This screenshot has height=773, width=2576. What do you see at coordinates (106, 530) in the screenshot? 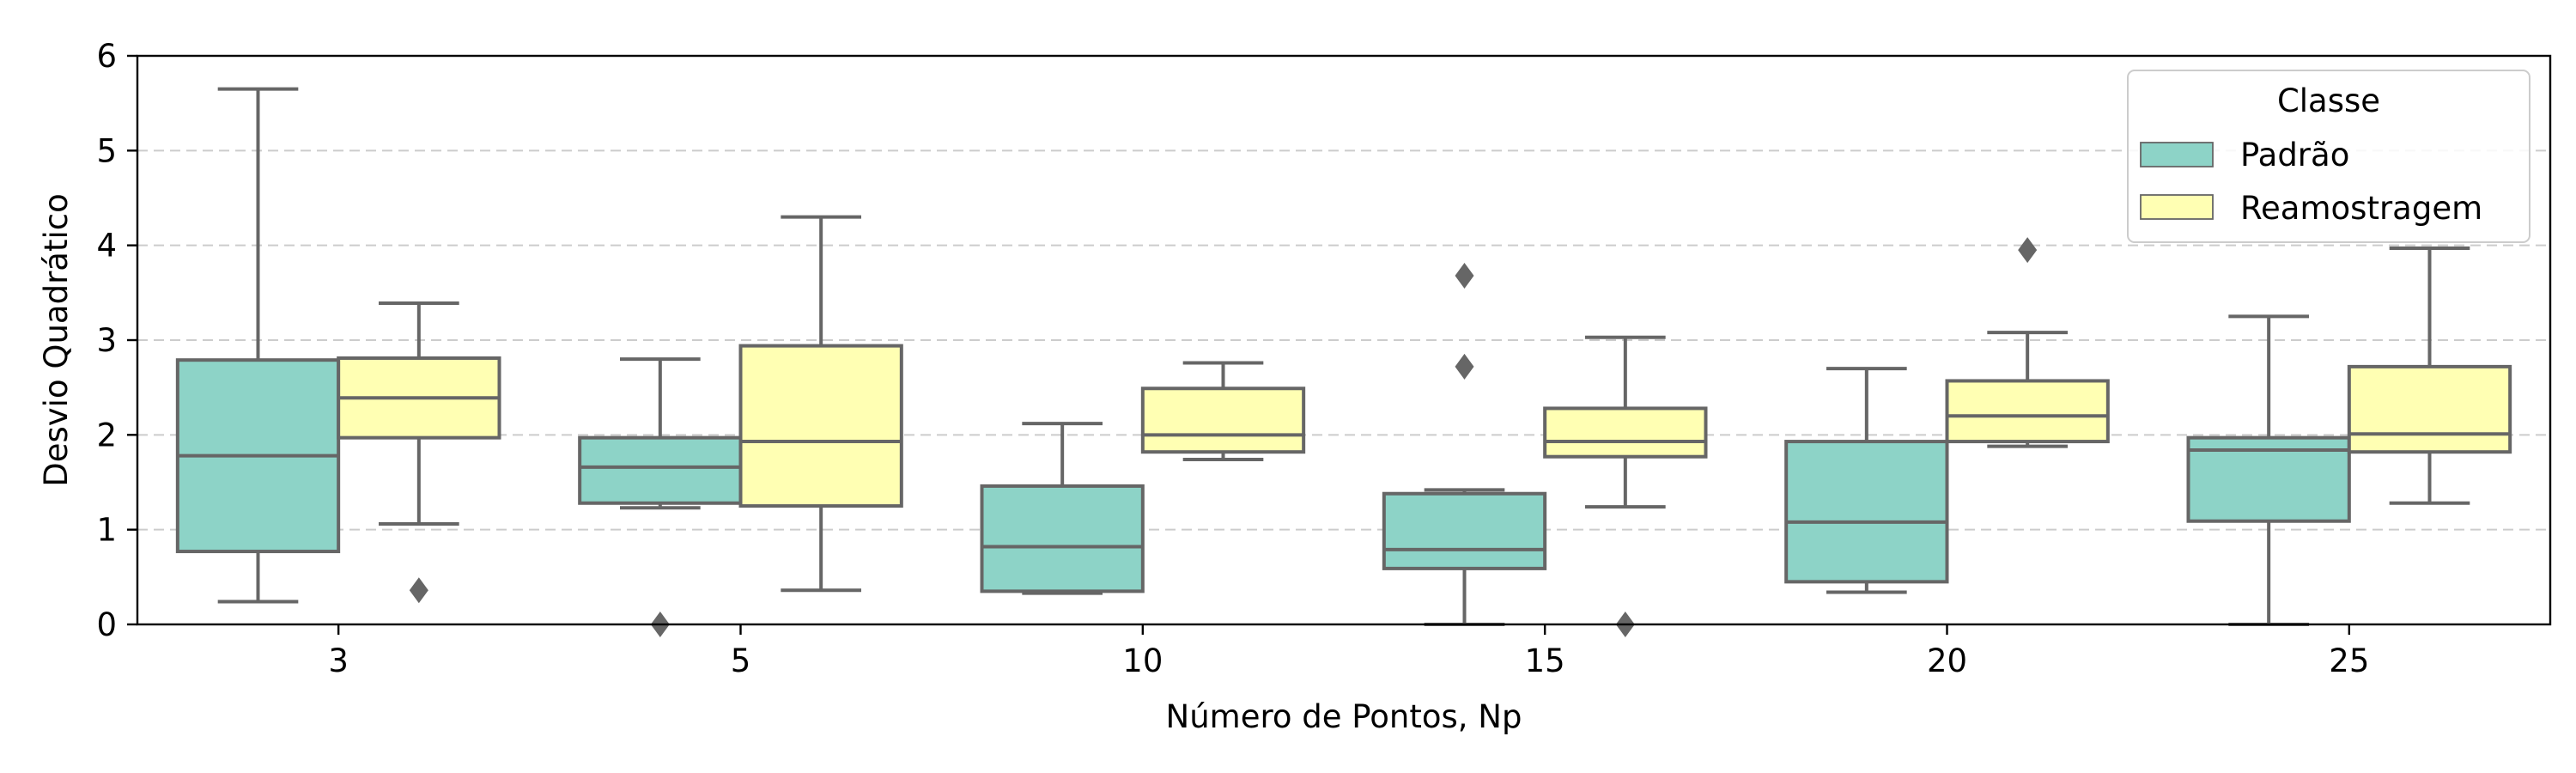
I see `y-tick-label: 1` at bounding box center [106, 530].